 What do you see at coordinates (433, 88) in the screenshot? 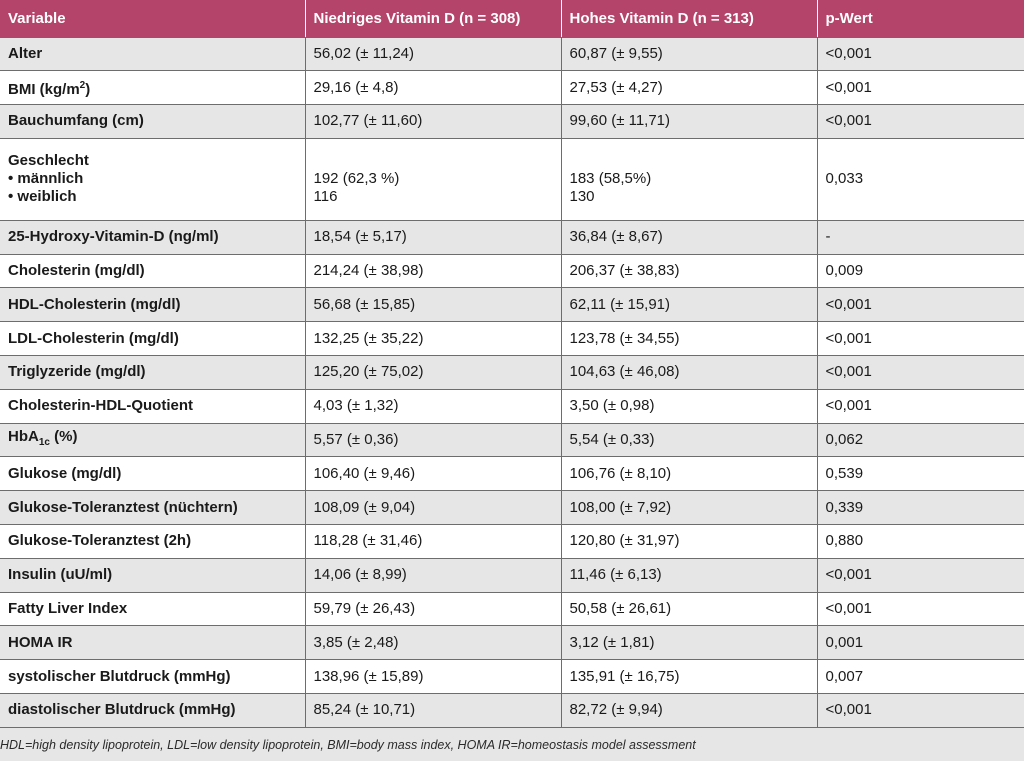
I see `cell-low-vitamin-d: 29,16 (± 4,8)` at bounding box center [433, 88].